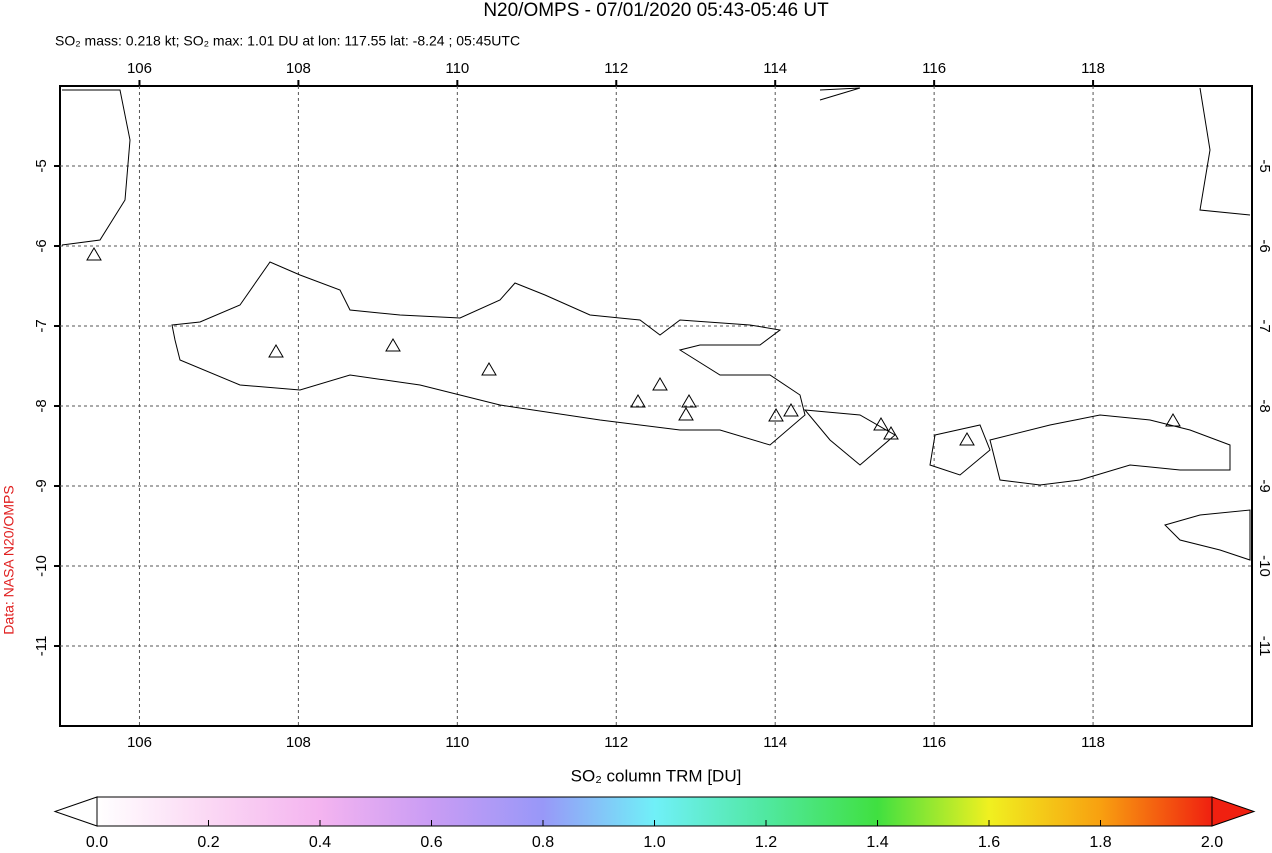 The height and width of the screenshot is (853, 1272). Describe the element at coordinates (488, 353) in the screenshot. I see `java-coast` at that location.